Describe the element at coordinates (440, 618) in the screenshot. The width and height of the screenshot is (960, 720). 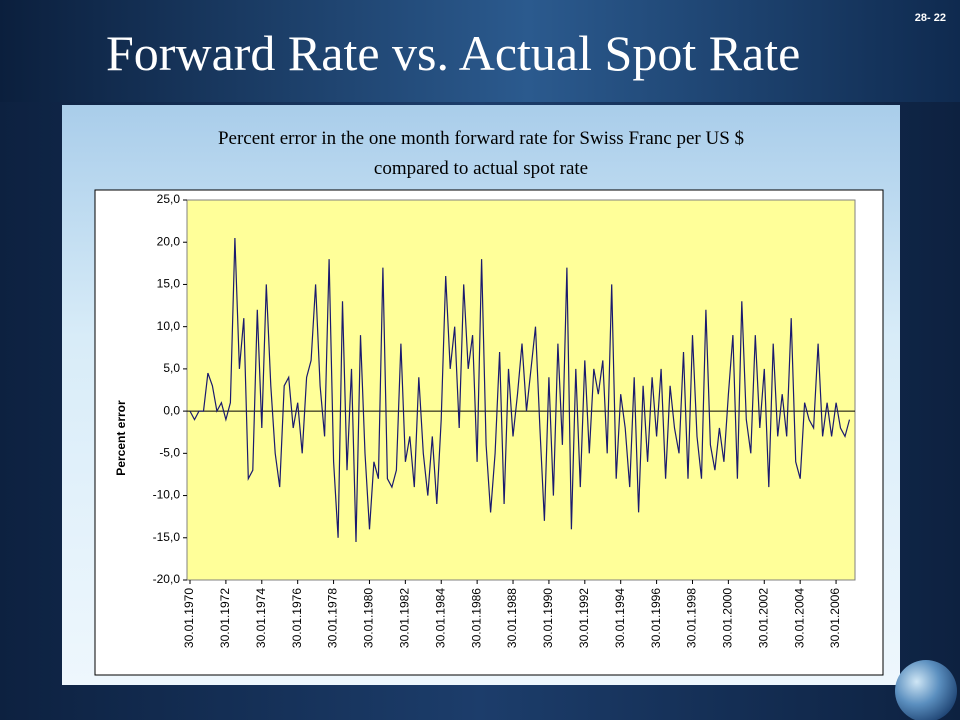
I see `x-tick-label: 30.01.1984` at that location.